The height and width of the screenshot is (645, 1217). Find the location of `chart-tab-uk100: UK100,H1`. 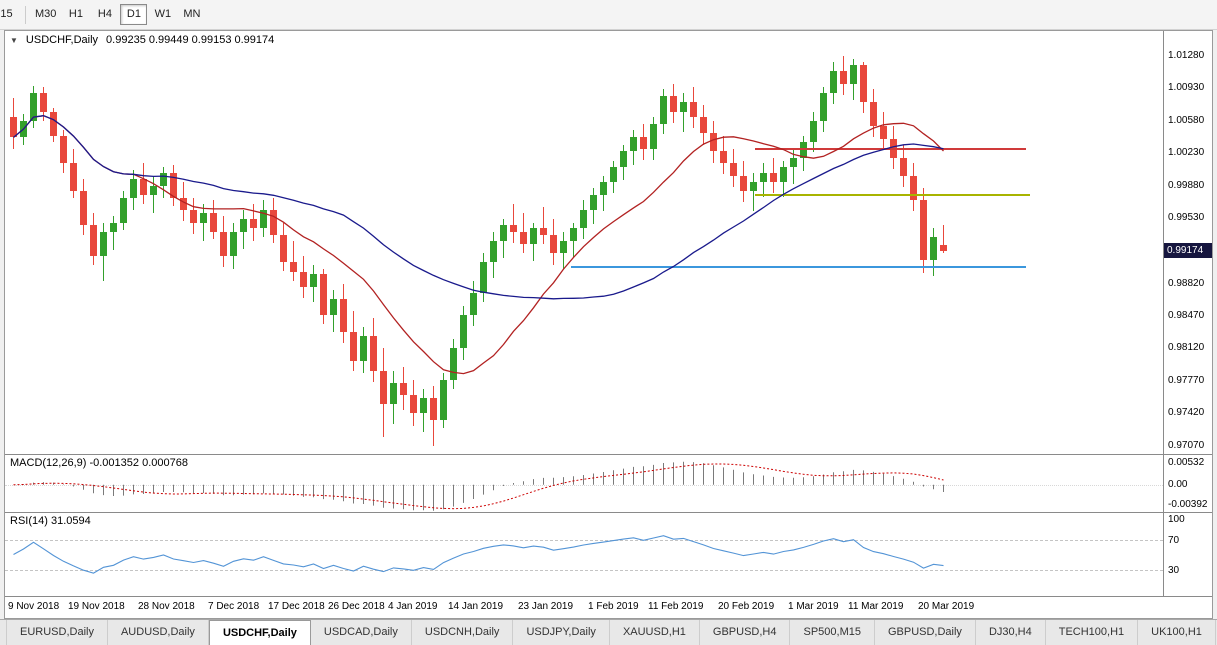

chart-tab-uk100: UK100,H1 is located at coordinates (1177, 632).